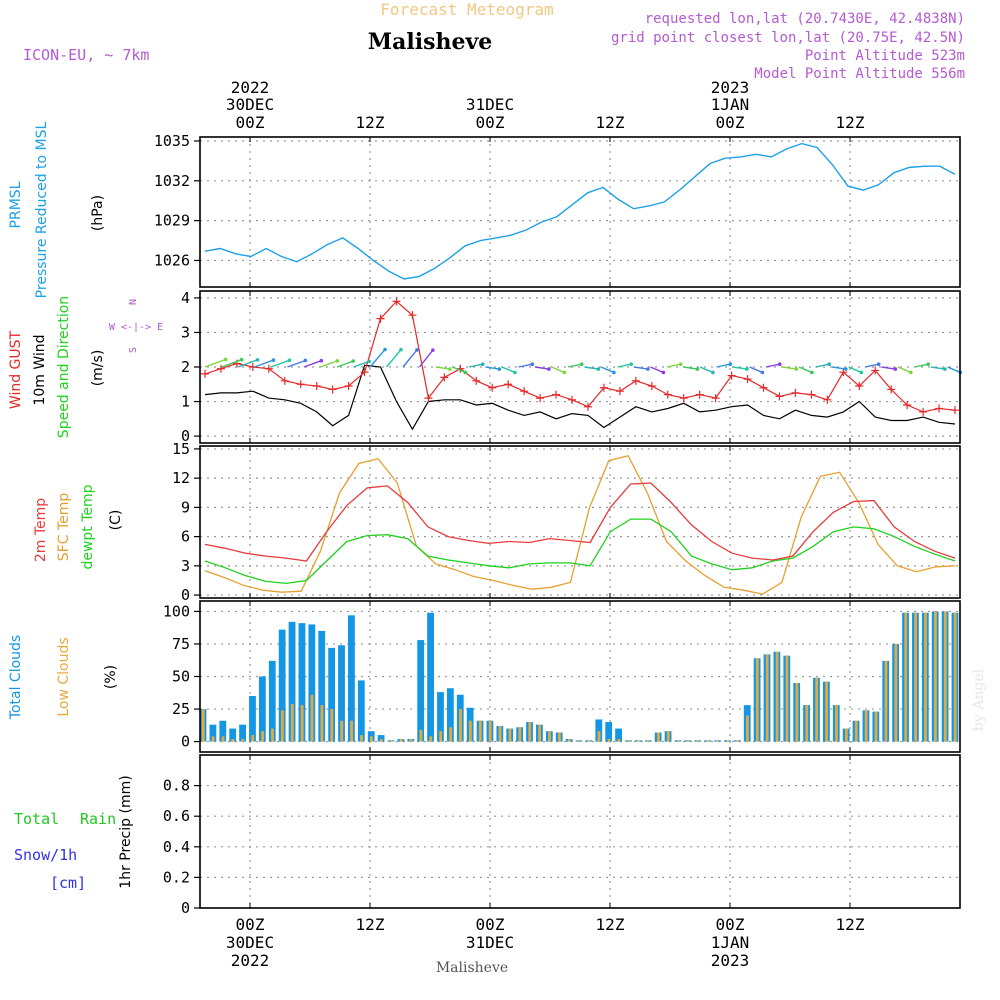 The height and width of the screenshot is (1000, 1000). What do you see at coordinates (176, 786) in the screenshot?
I see `precip-ytick-label: 0.8` at bounding box center [176, 786].